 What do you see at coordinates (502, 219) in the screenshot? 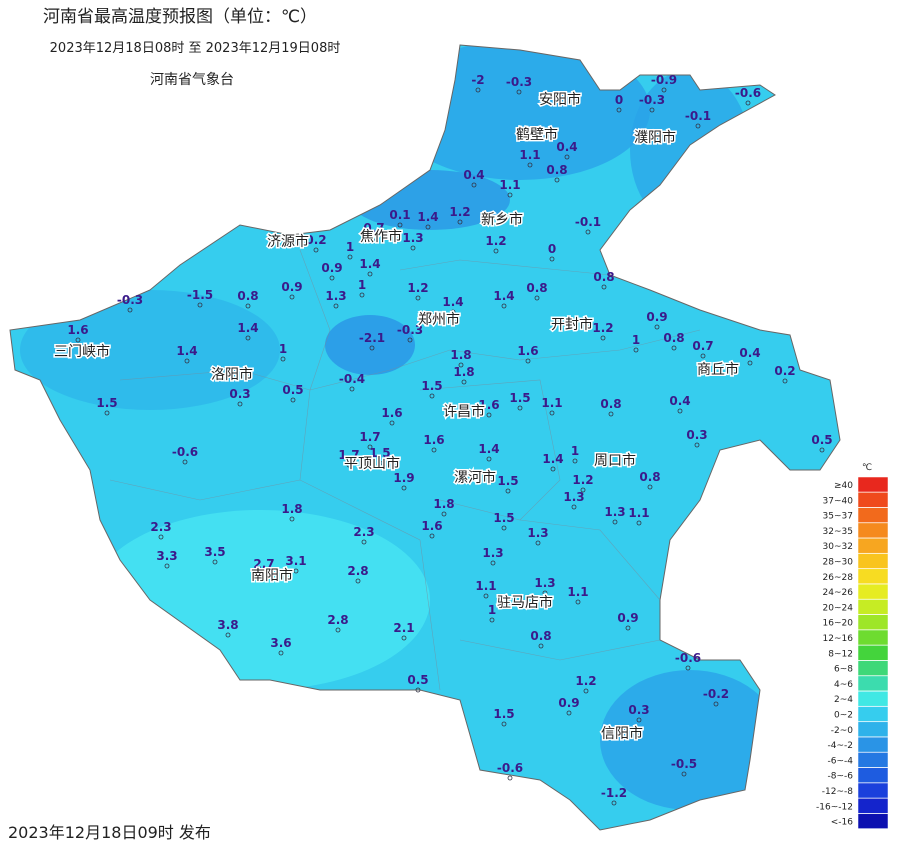
I see `city-name: 新乡市` at bounding box center [502, 219].